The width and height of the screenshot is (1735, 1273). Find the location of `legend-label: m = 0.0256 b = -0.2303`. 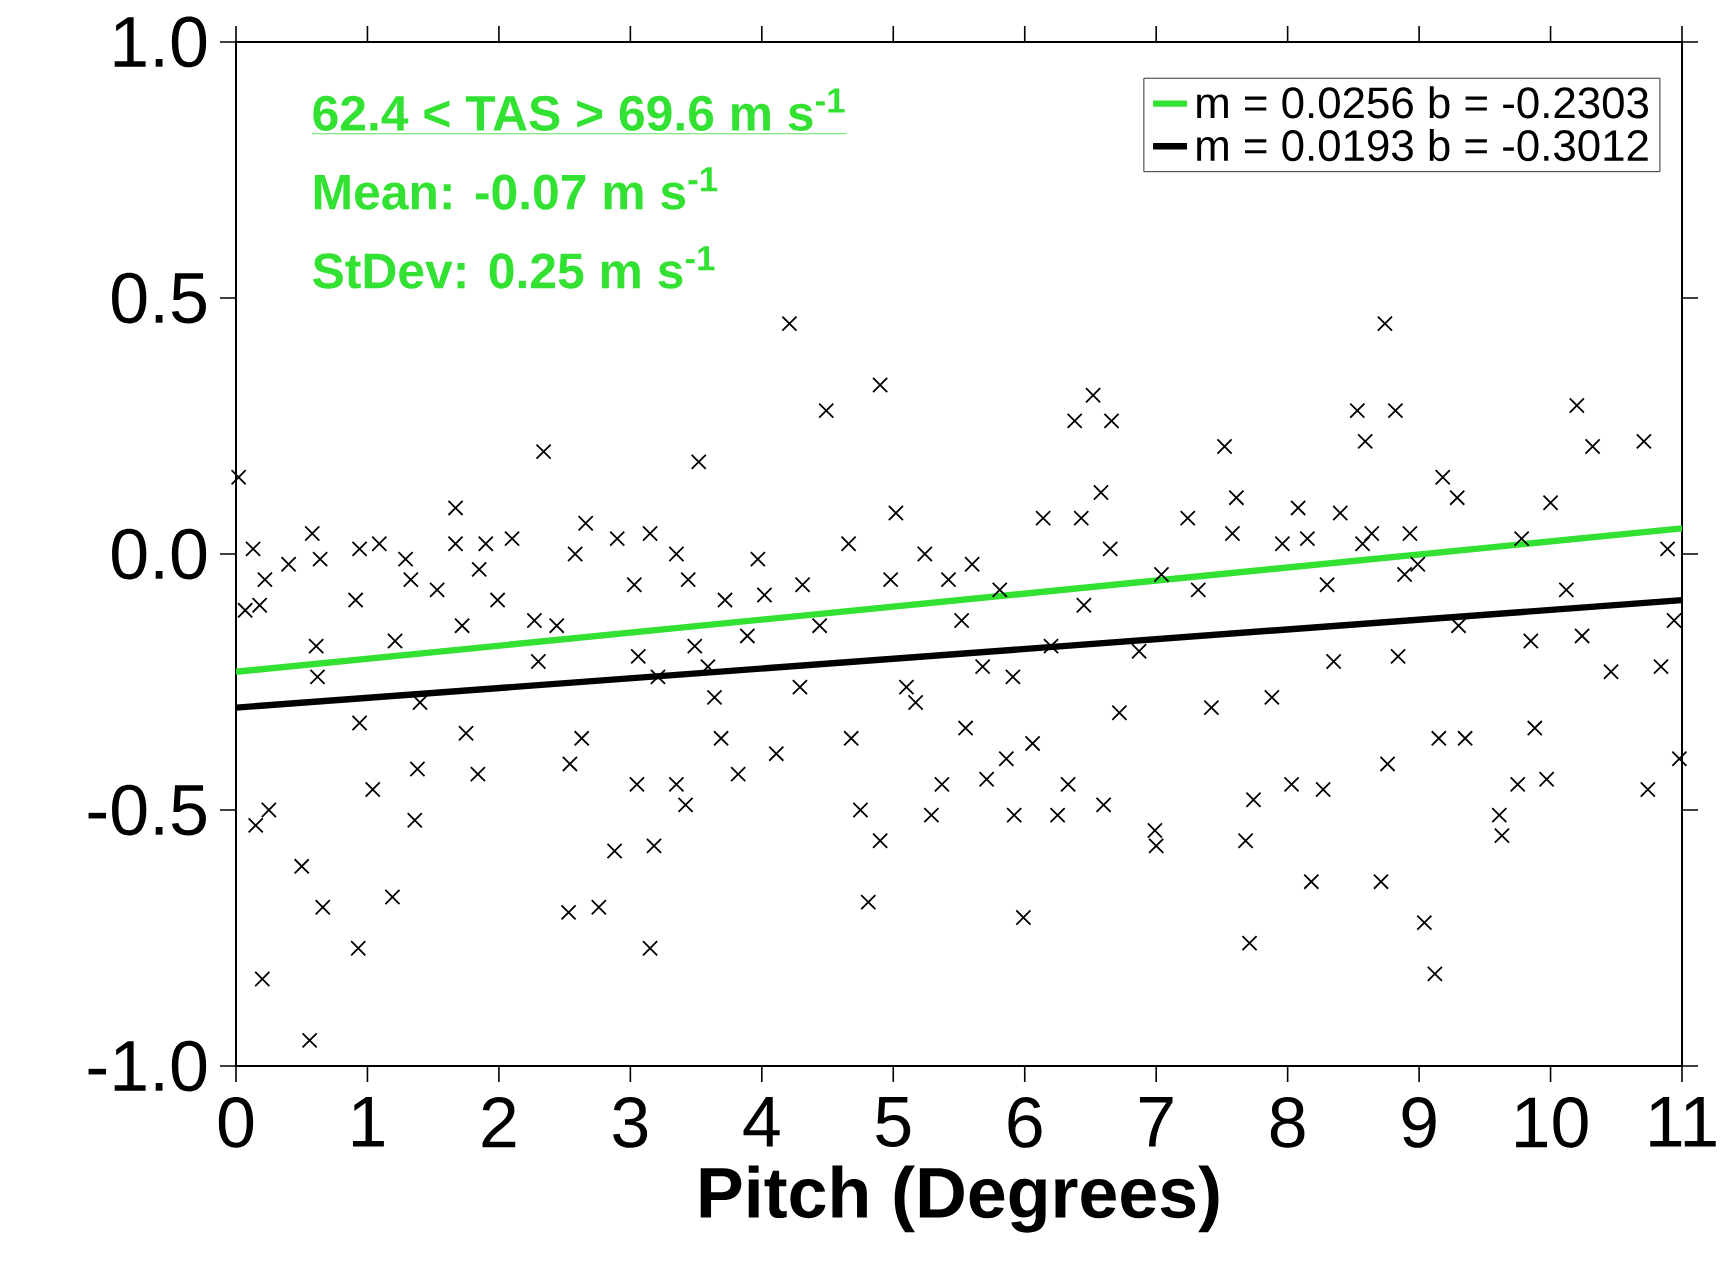

legend-label: m = 0.0256 b = -0.2303 is located at coordinates (1422, 102).